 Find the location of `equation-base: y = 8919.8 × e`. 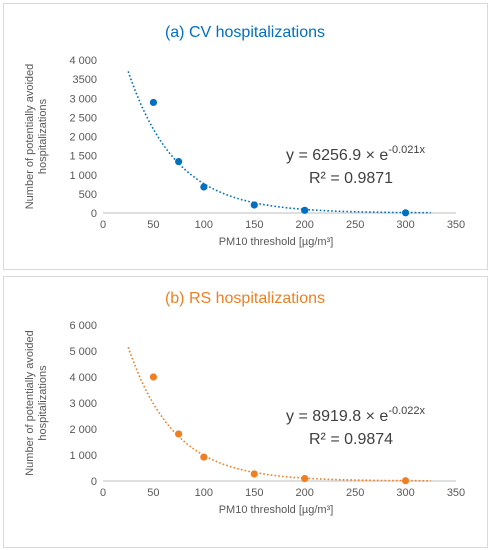

equation-base: y = 8919.8 × e is located at coordinates (337, 416).